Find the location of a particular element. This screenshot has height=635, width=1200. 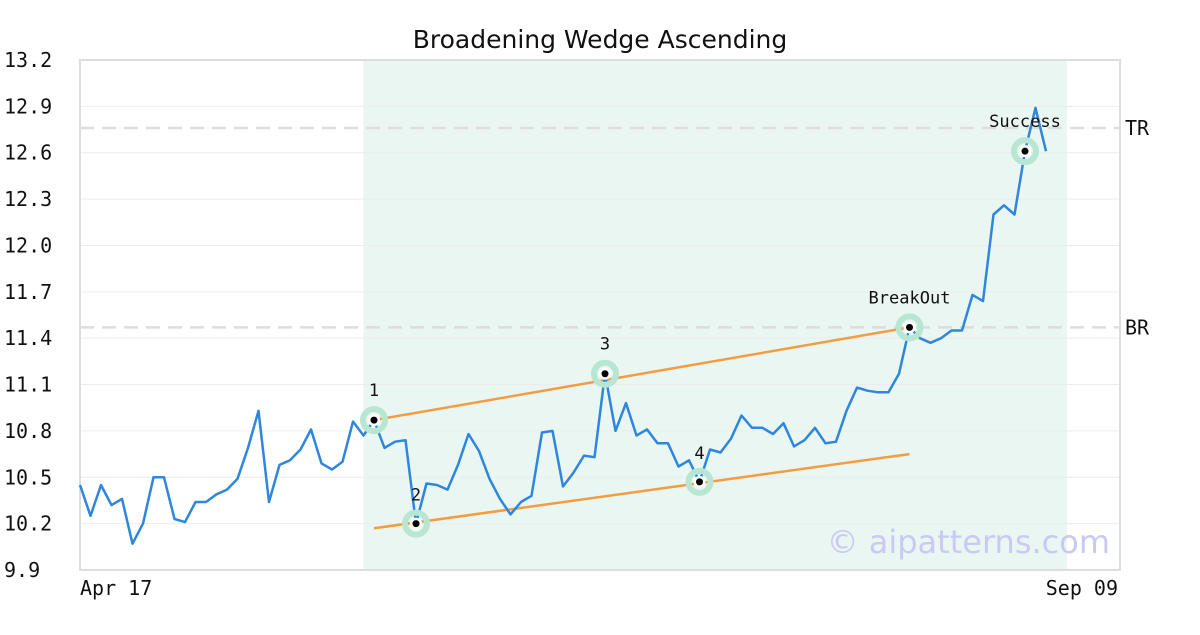

trendlines is located at coordinates (641, 428).